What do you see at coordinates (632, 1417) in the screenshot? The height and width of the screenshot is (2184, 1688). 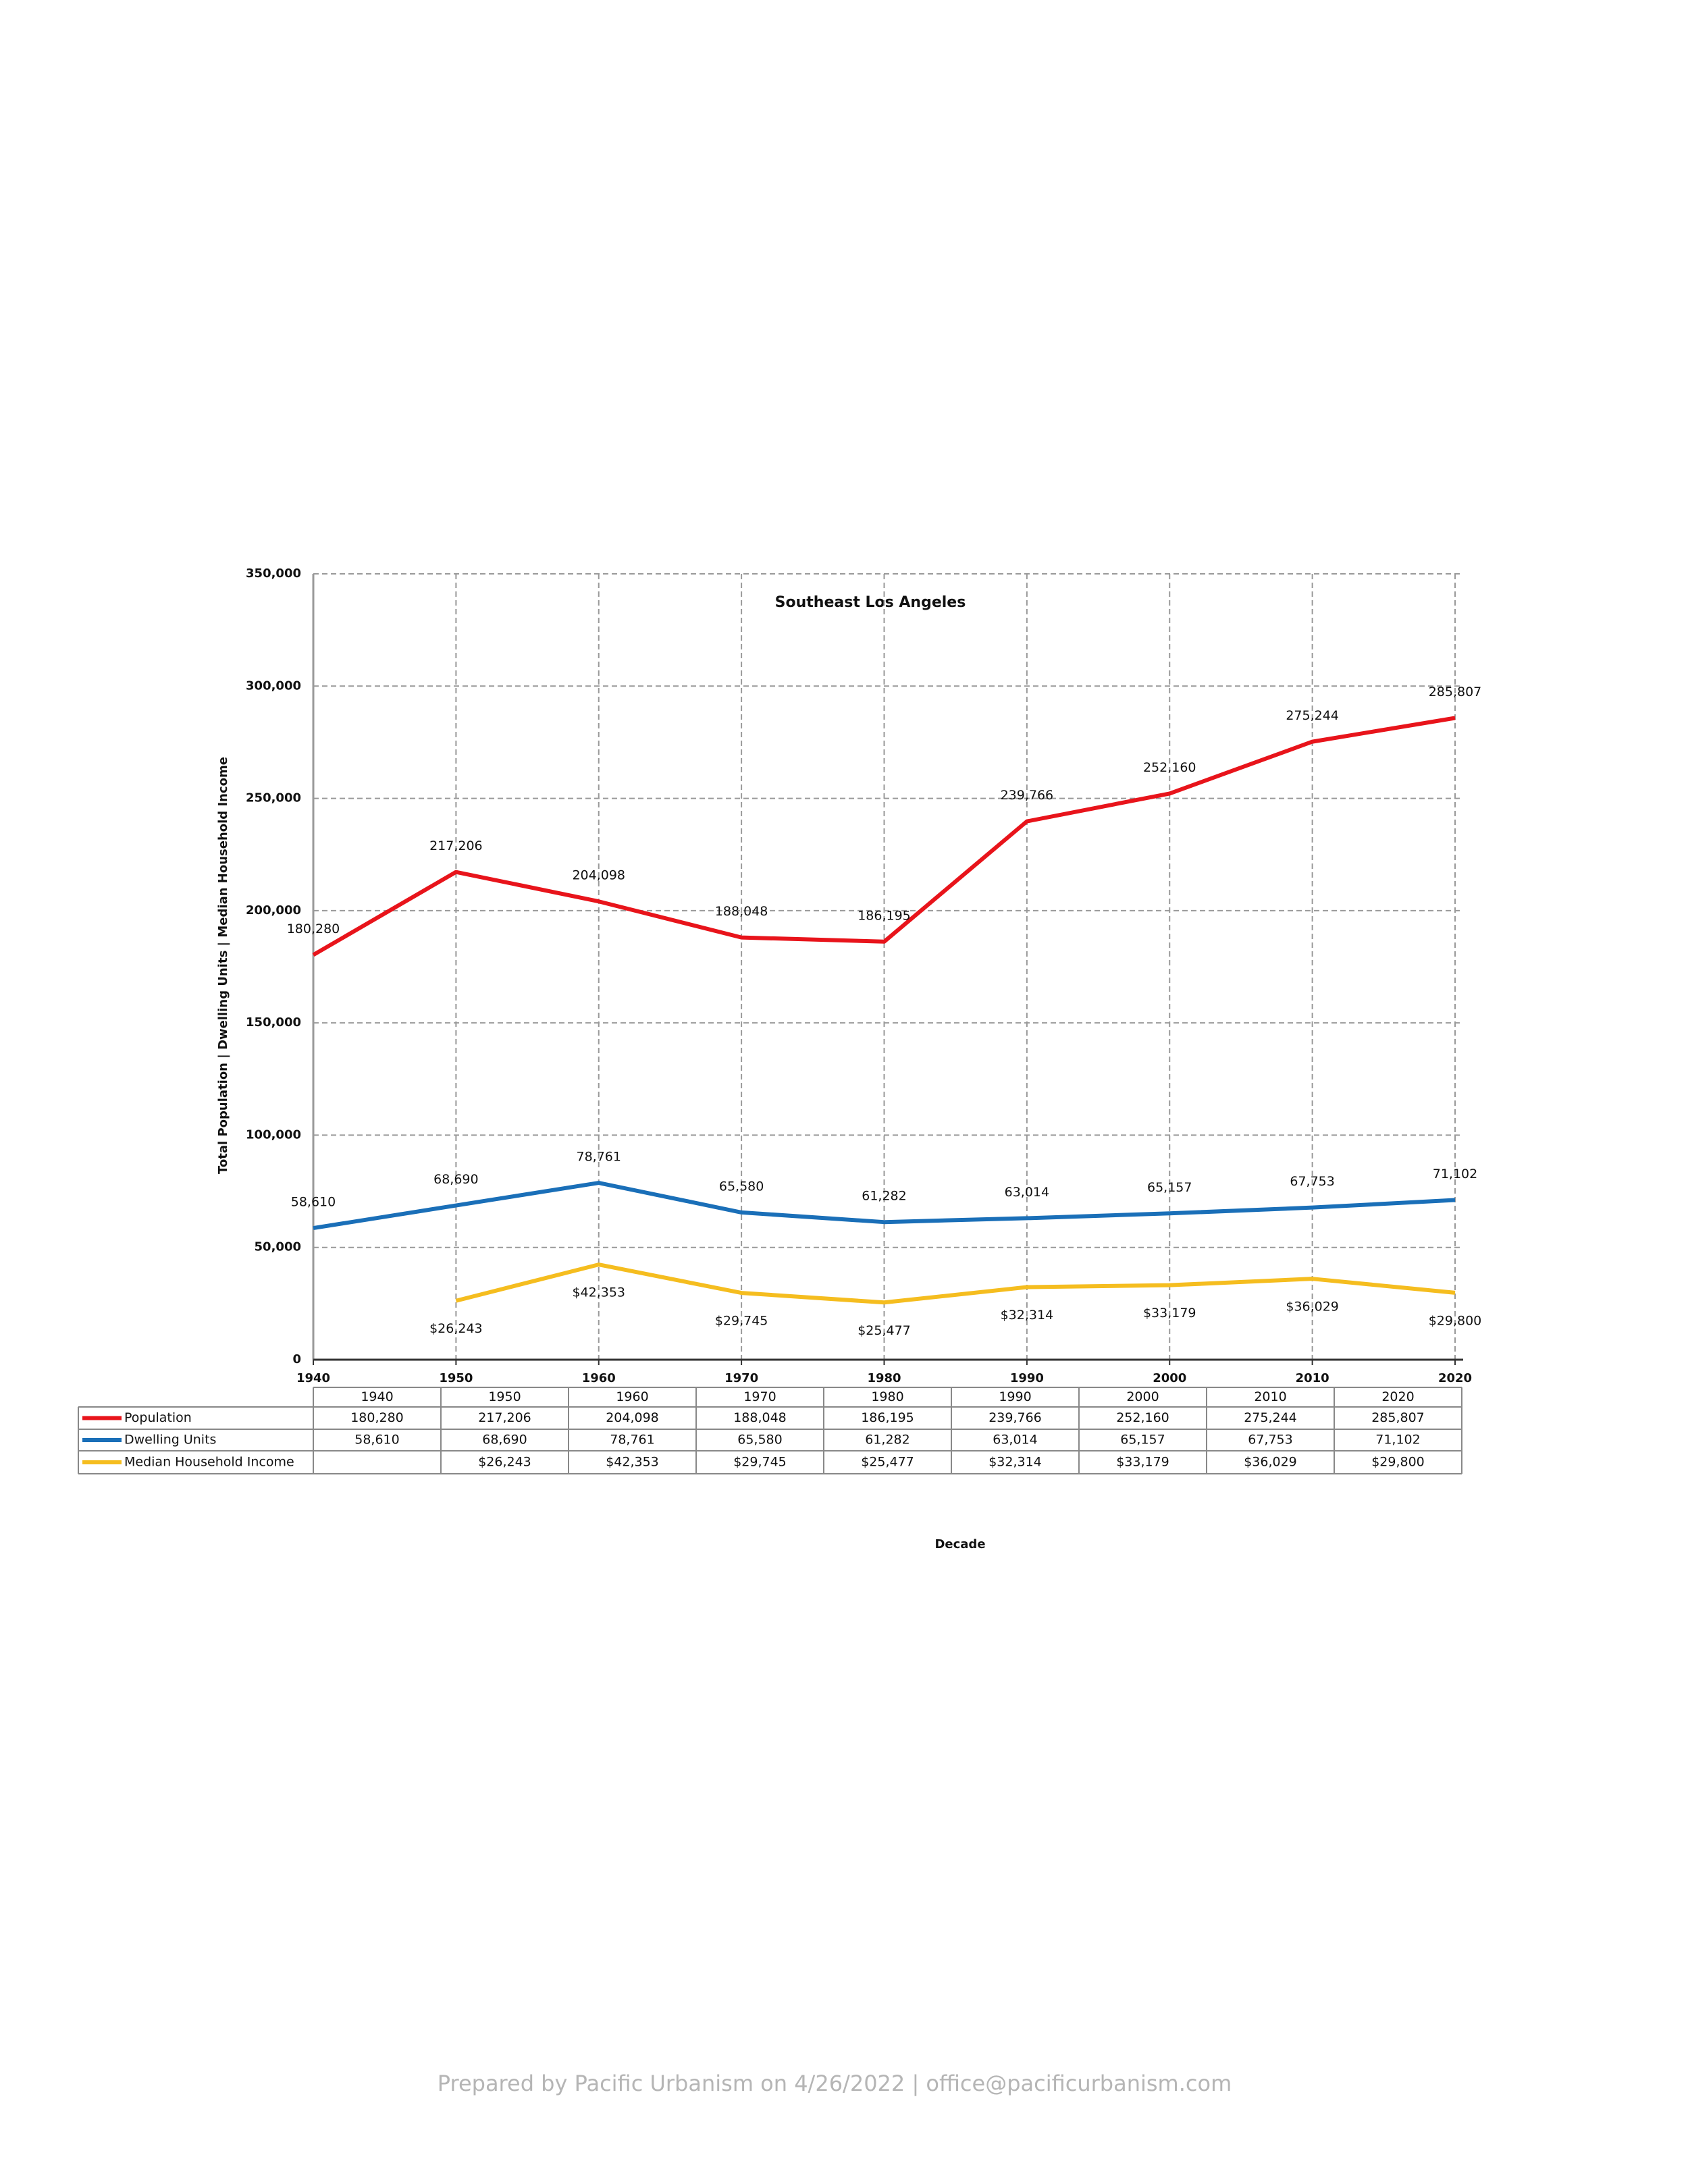 I see `table-cell: 204,098` at bounding box center [632, 1417].